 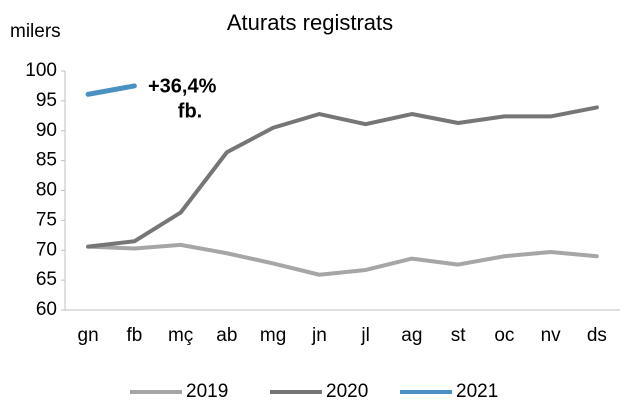 What do you see at coordinates (477, 391) in the screenshot?
I see `legend-label: 2021` at bounding box center [477, 391].